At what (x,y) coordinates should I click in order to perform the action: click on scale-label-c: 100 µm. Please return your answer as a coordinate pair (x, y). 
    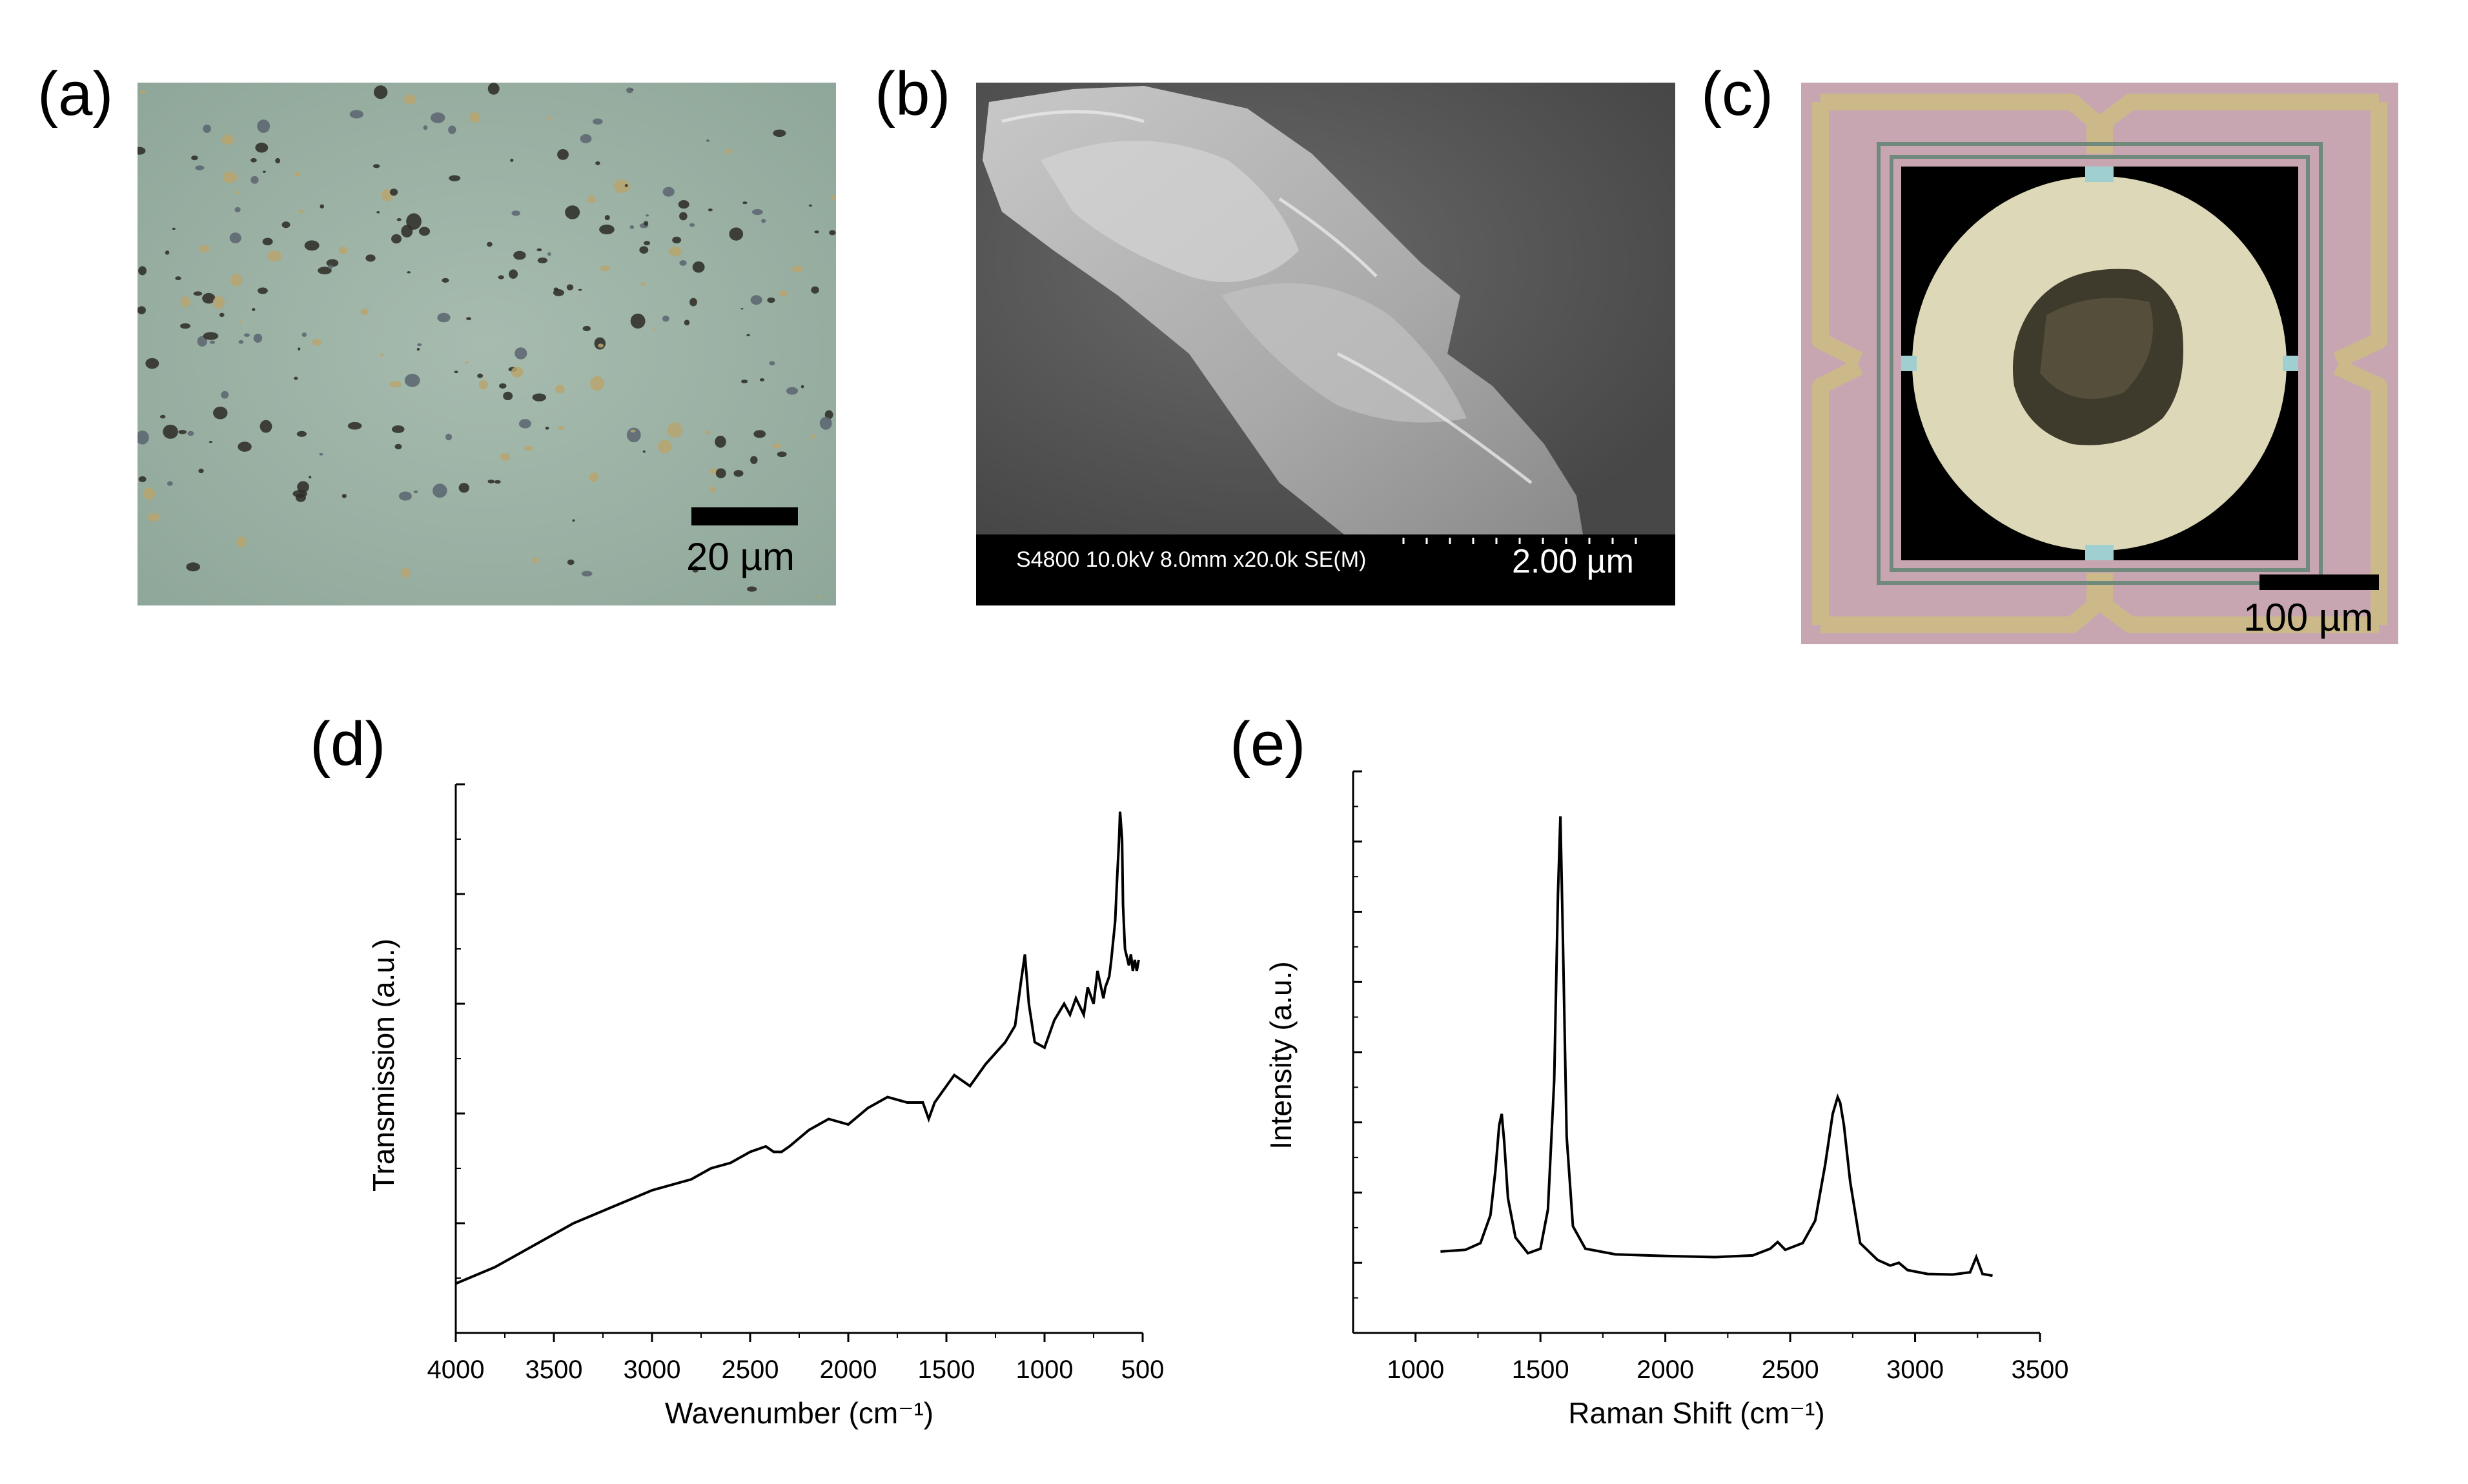
    Looking at the image, I should click on (2308, 617).